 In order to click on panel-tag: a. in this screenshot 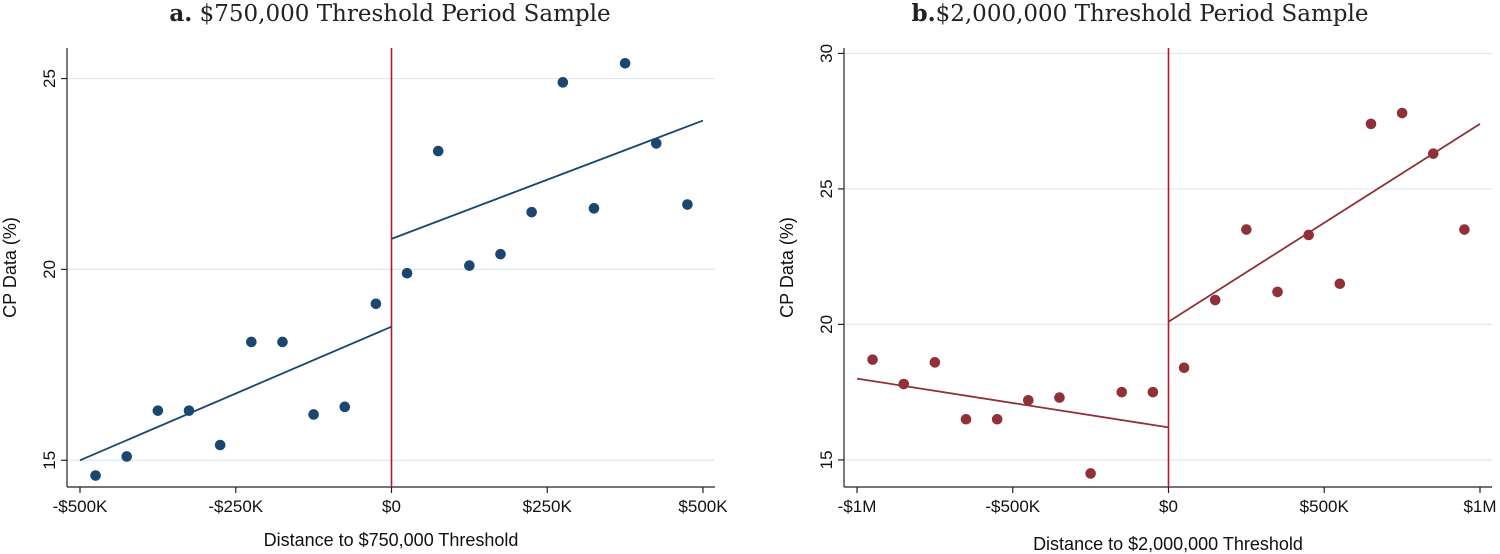, I will do `click(181, 13)`.